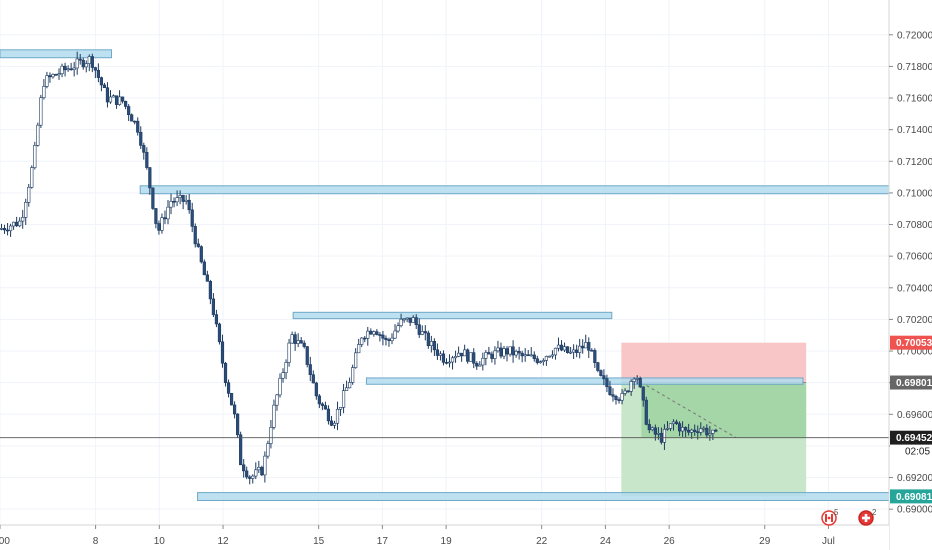  Describe the element at coordinates (914, 257) in the screenshot. I see `y-tick-label: 0.70600` at that location.